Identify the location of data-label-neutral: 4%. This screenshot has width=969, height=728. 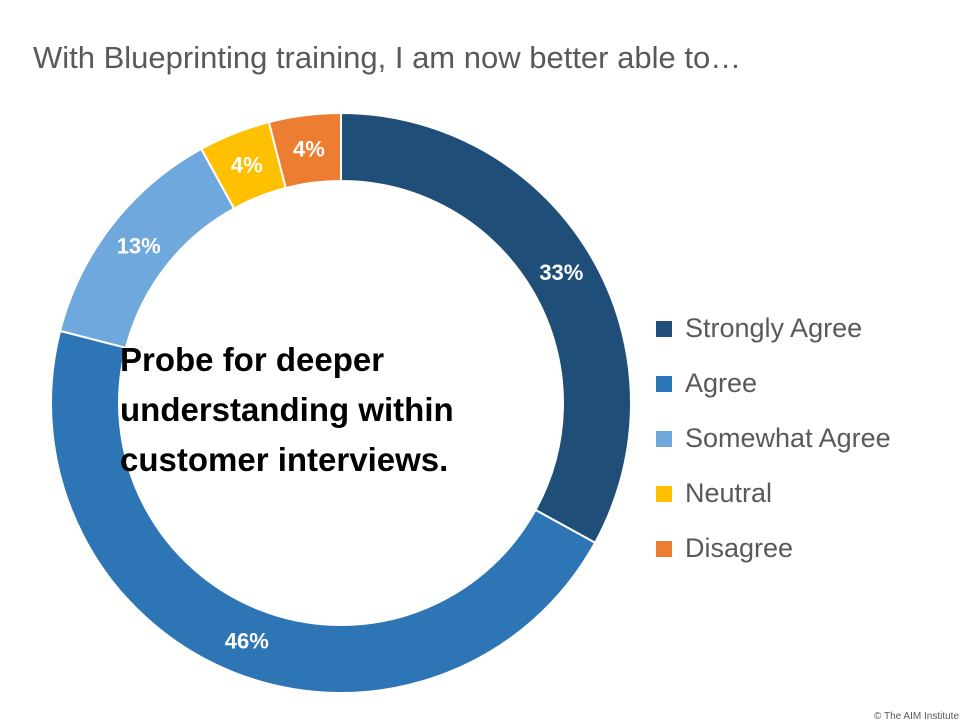
(247, 164).